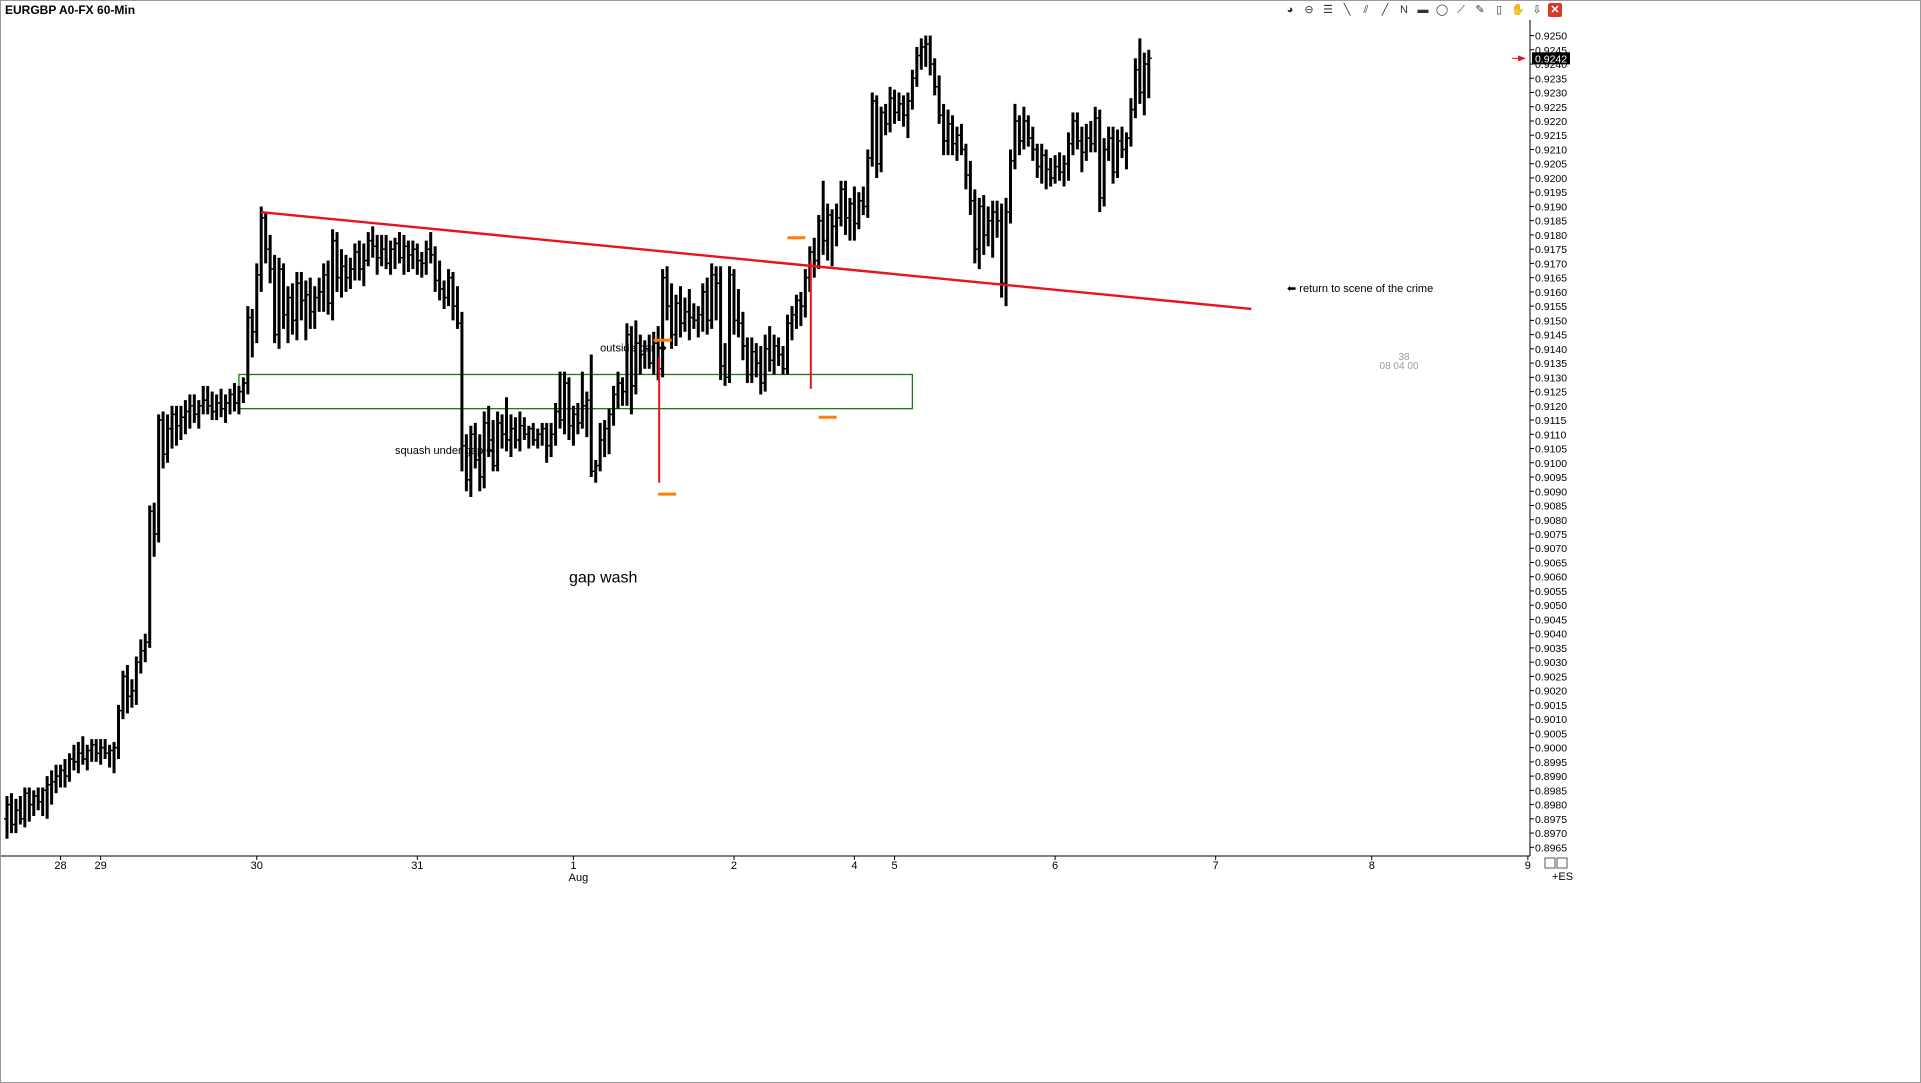 The height and width of the screenshot is (1083, 1921). Describe the element at coordinates (1551, 663) in the screenshot. I see `price-tick-label: 0.9030` at that location.